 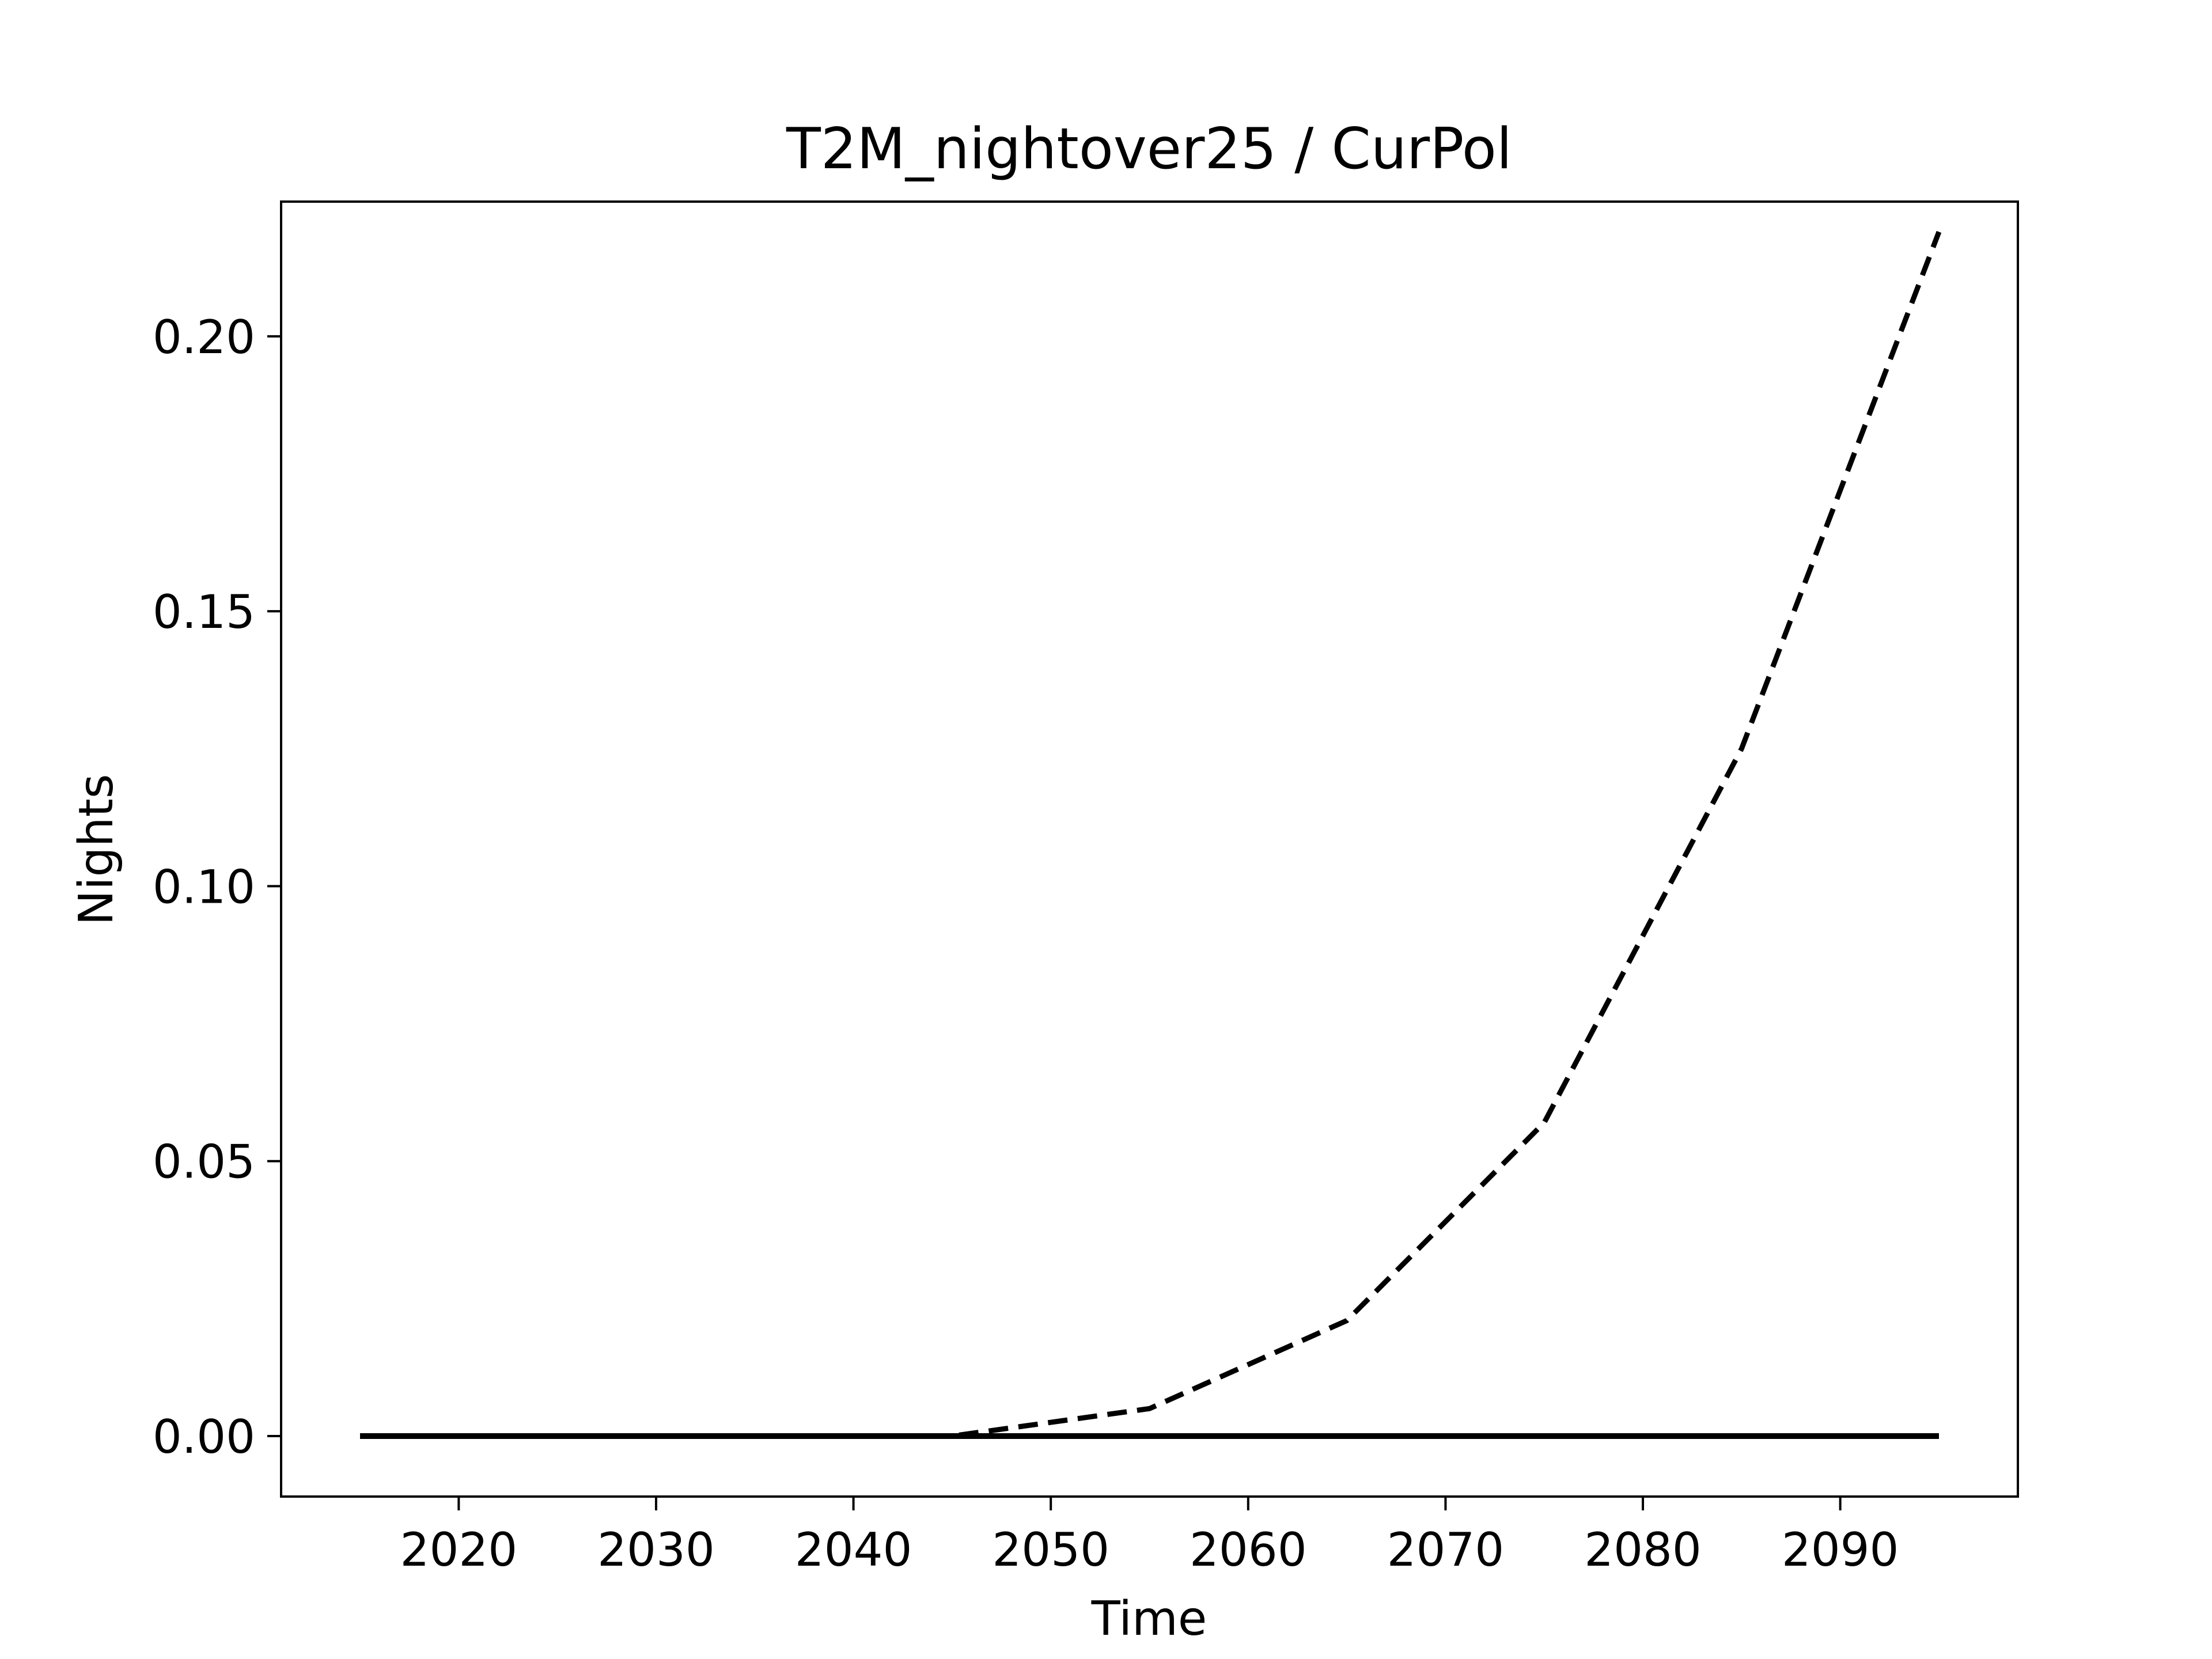 I want to click on y-tick-label-4: 0.20, so click(x=204, y=337).